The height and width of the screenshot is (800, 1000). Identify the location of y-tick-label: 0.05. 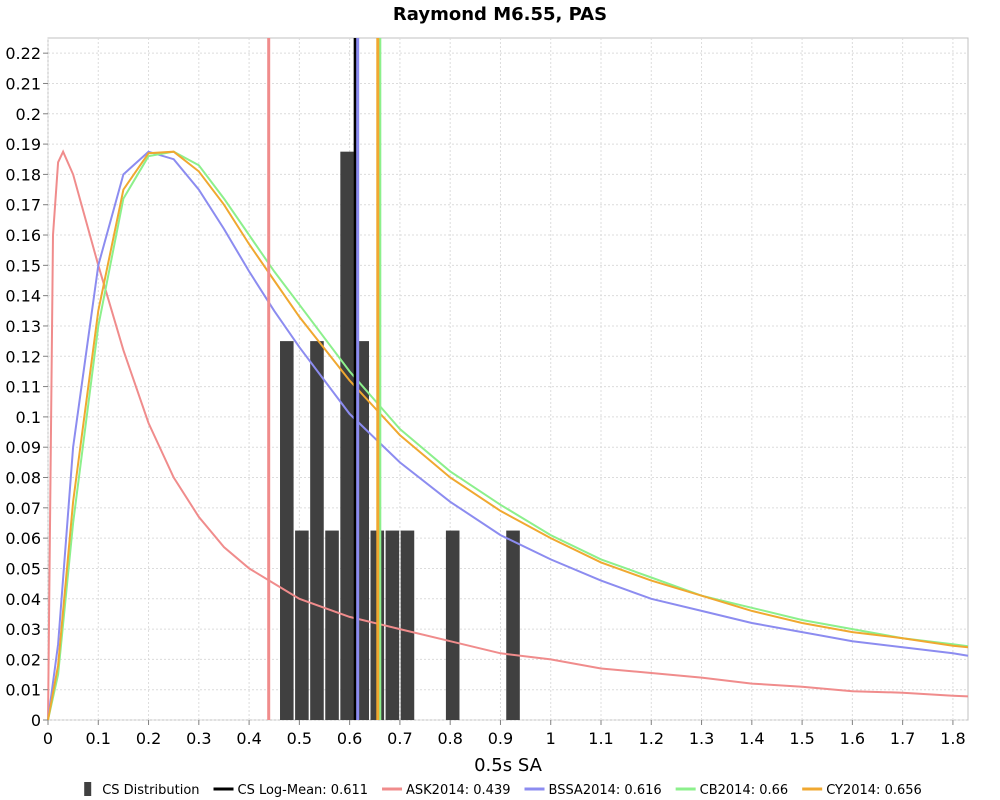
(23, 568).